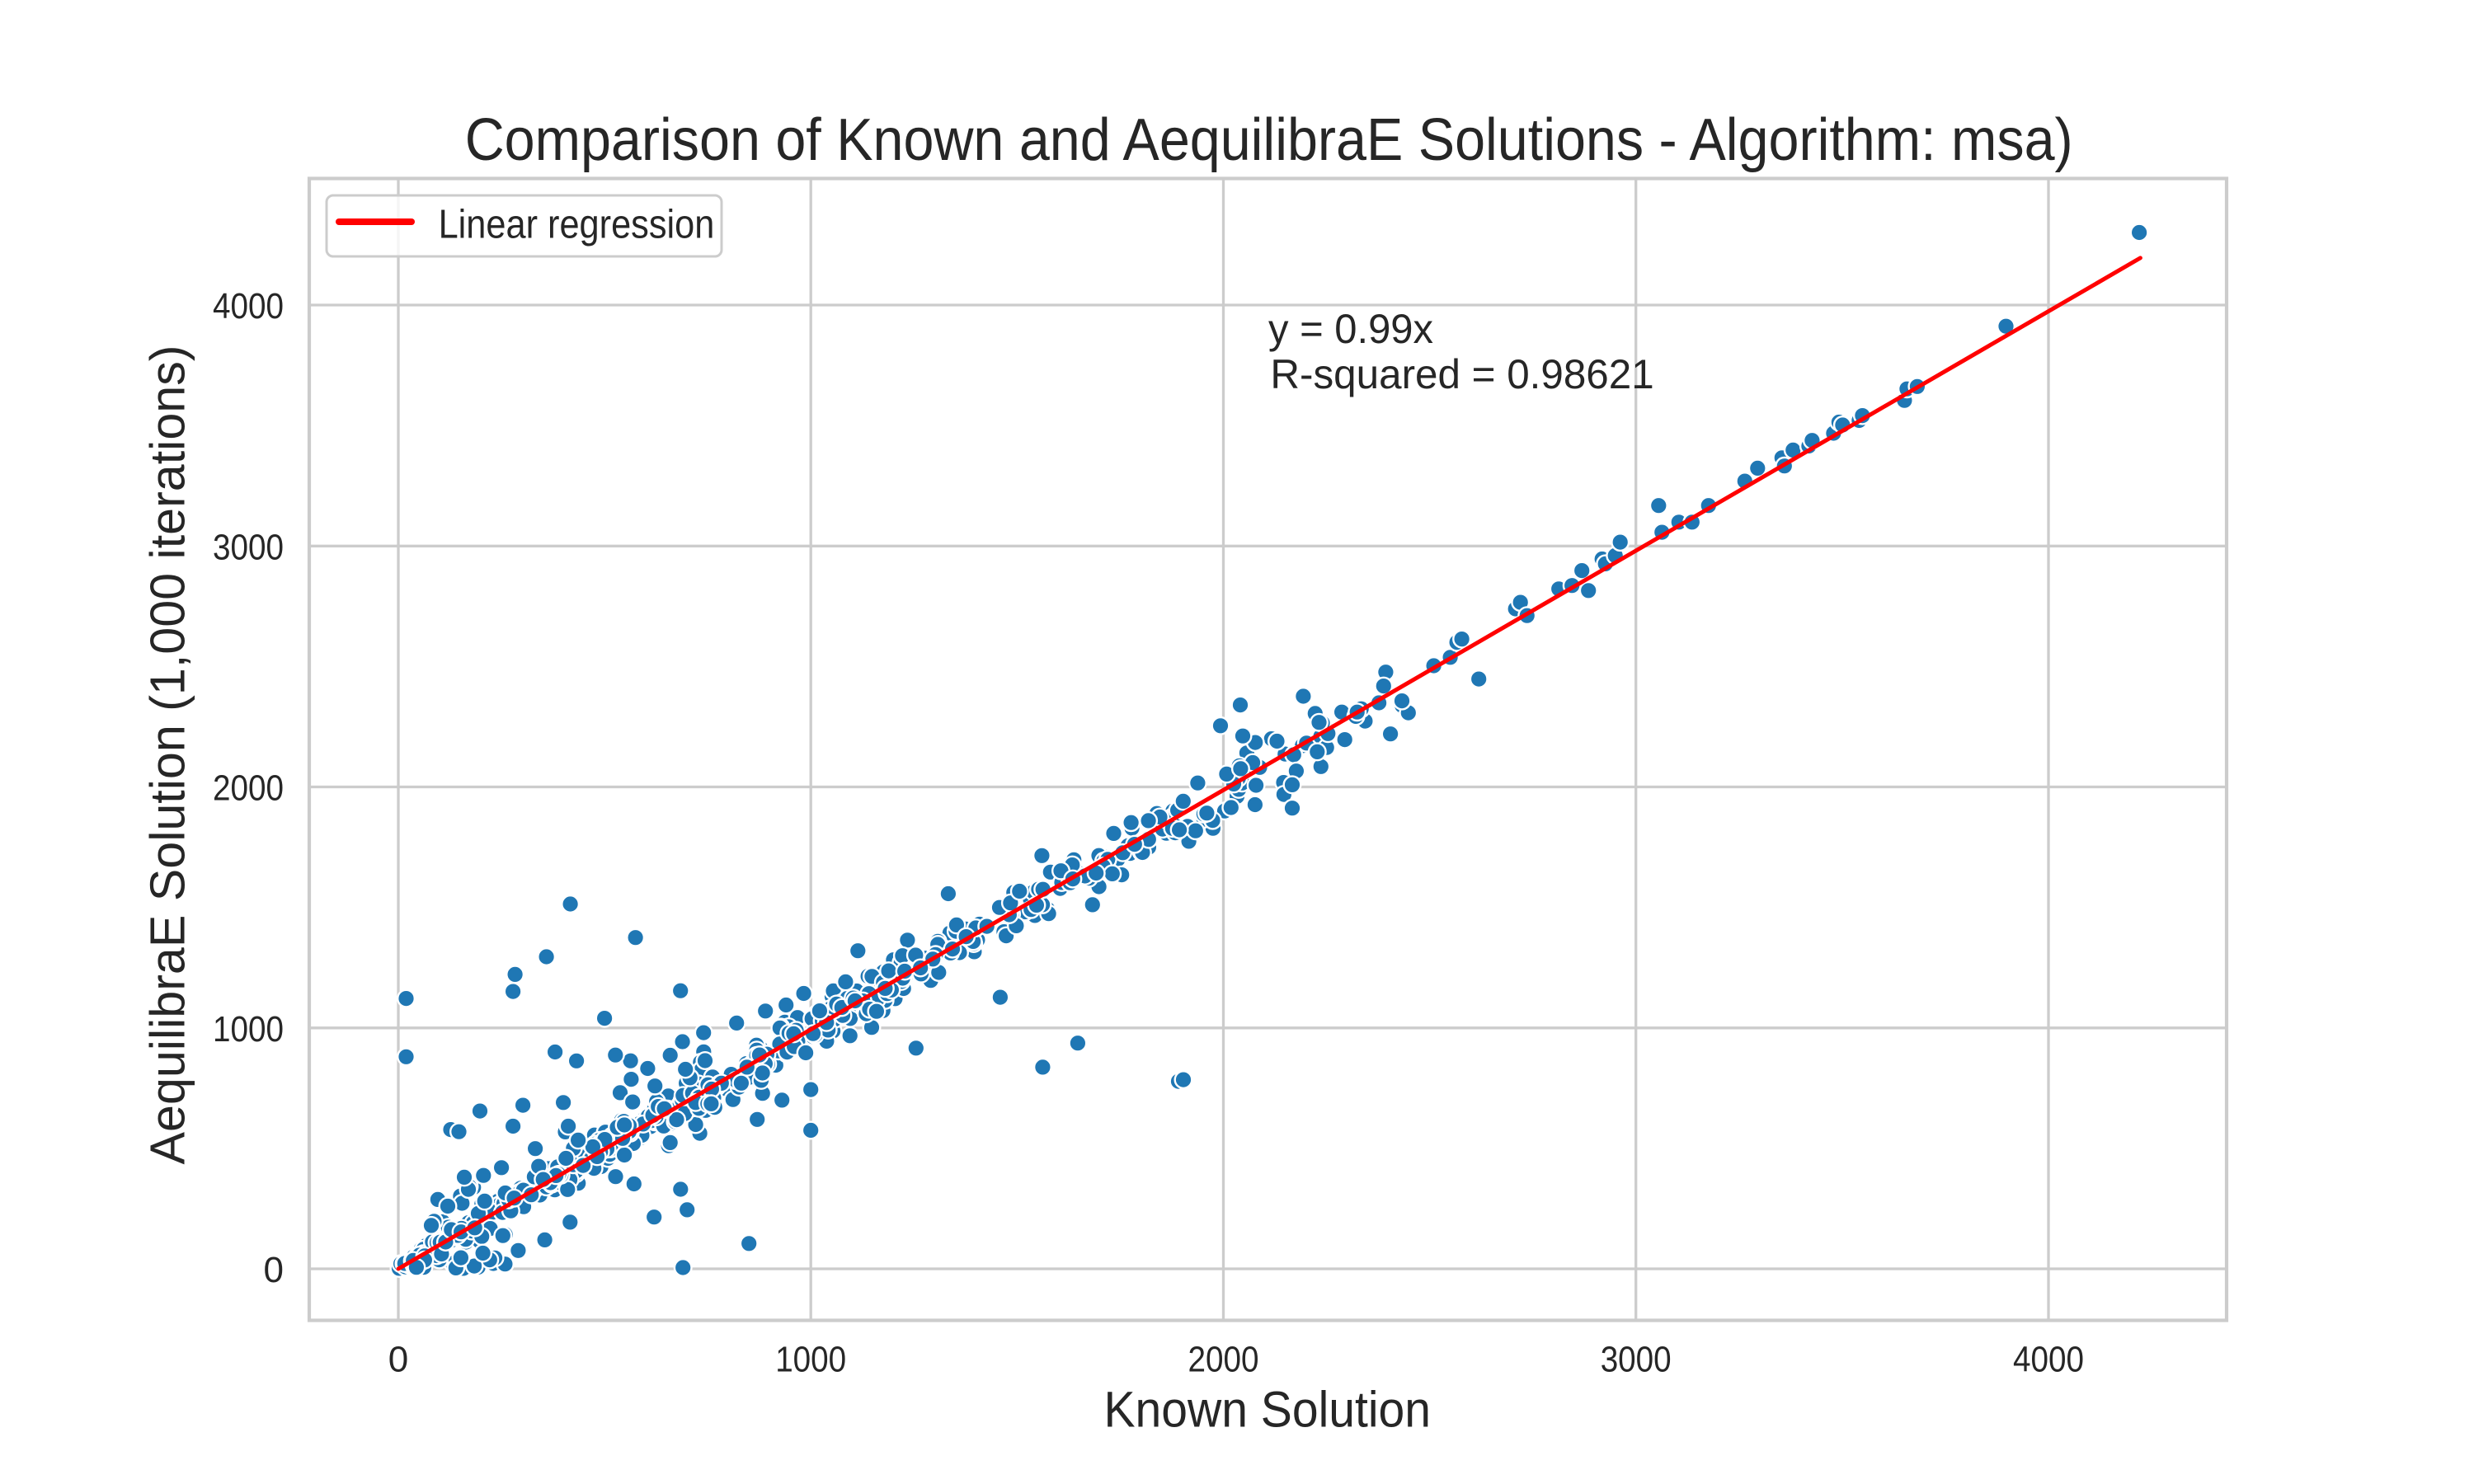  I want to click on svg-text: y = 0.99x, so click(1350, 329).